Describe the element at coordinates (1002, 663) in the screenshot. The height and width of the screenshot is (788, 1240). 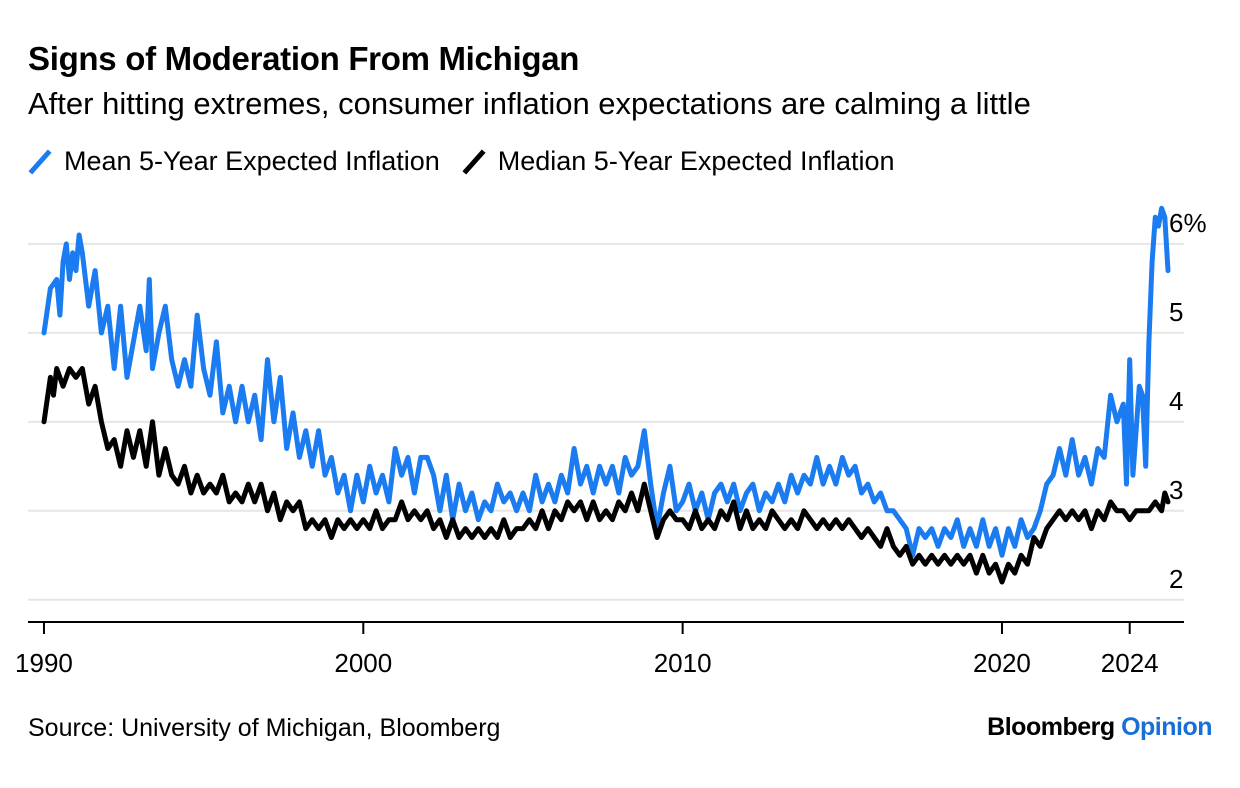
I see `x-tick-label-2020: 2020` at that location.